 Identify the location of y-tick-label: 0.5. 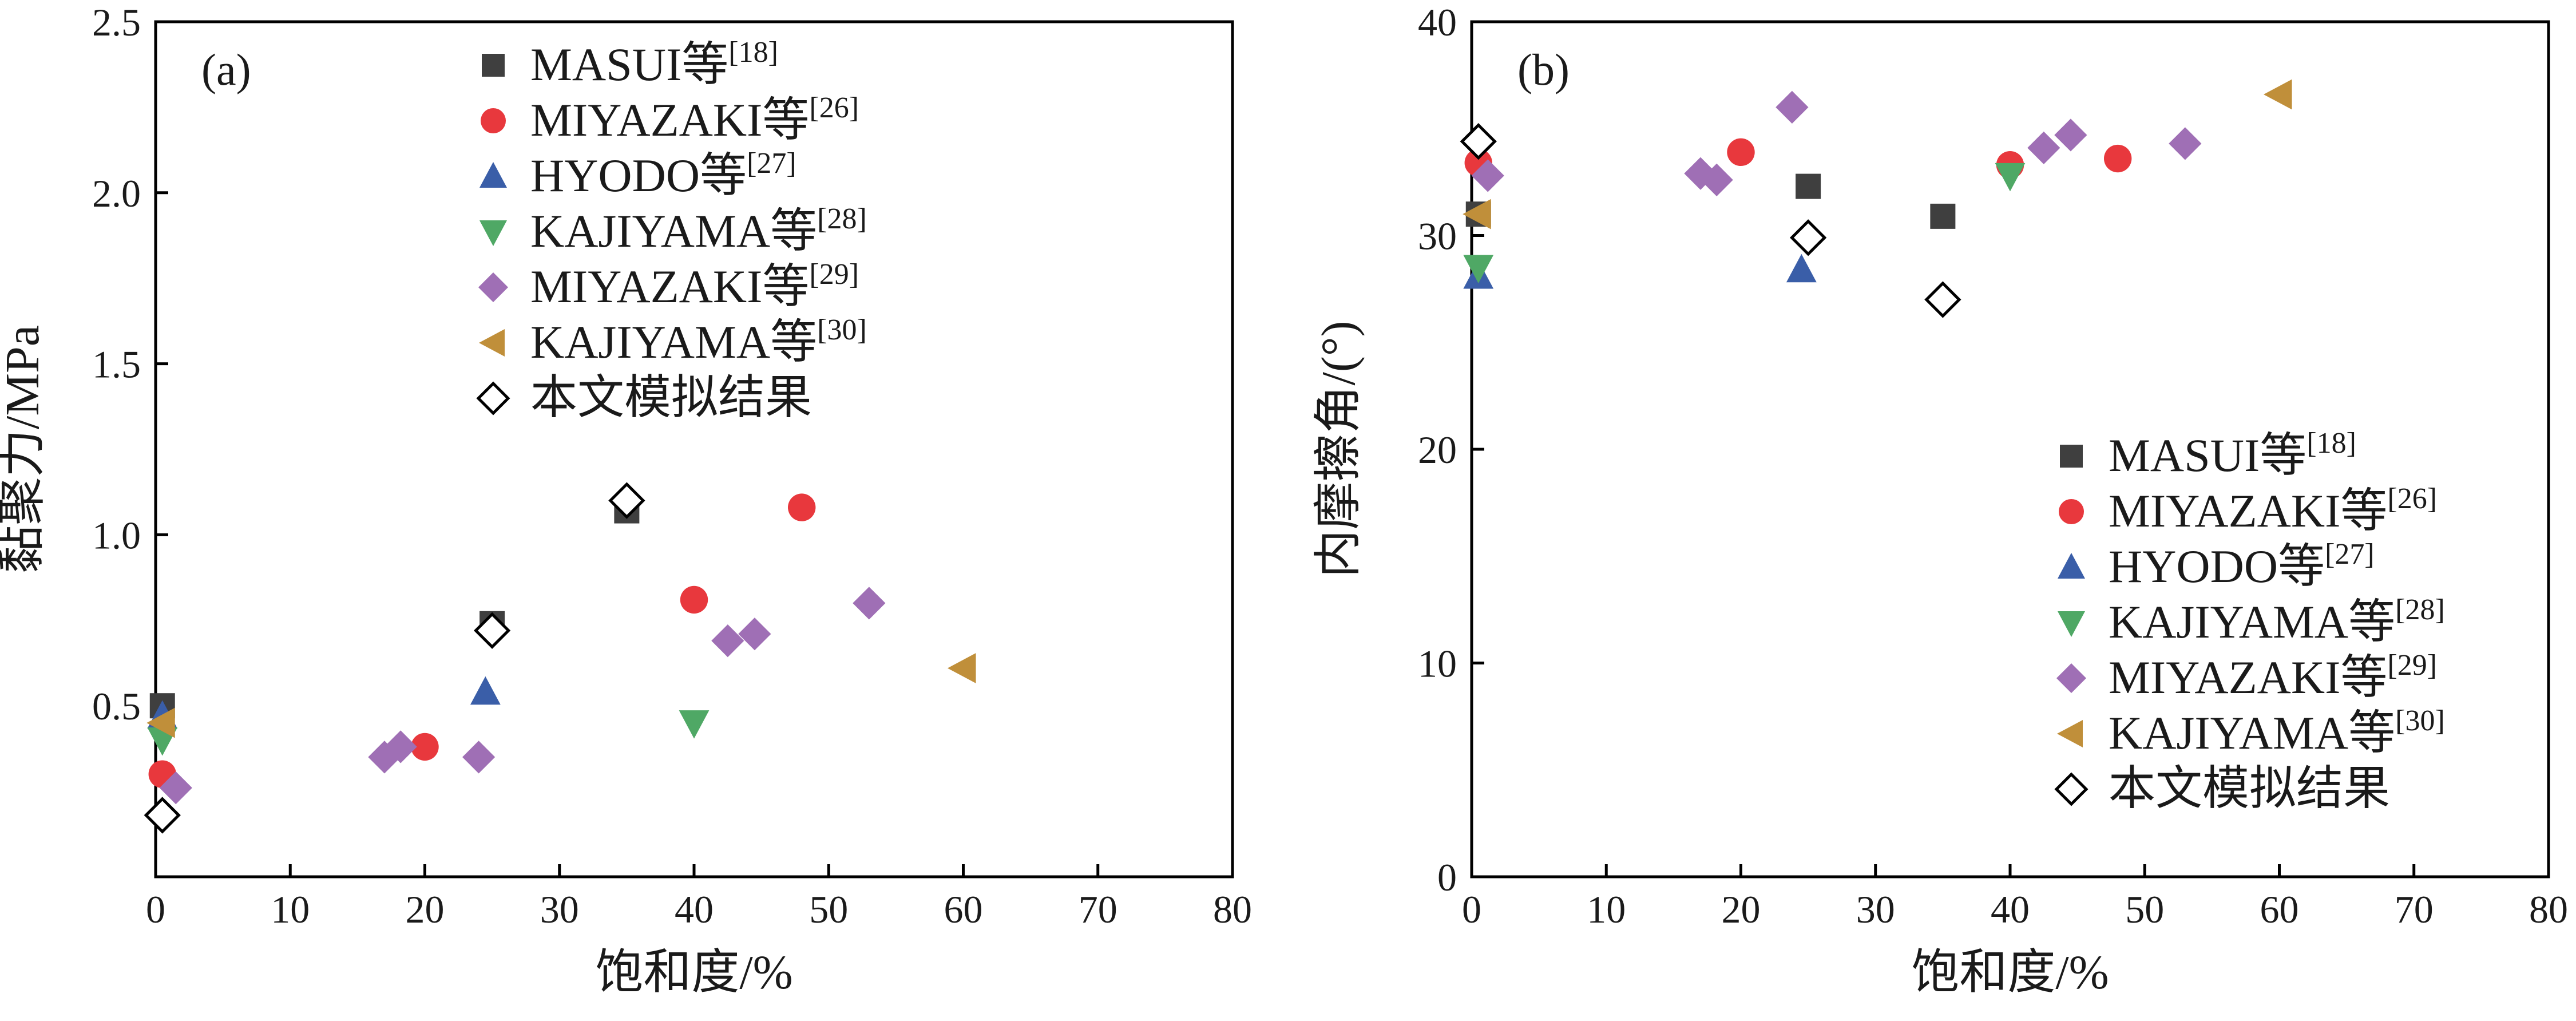
(117, 706).